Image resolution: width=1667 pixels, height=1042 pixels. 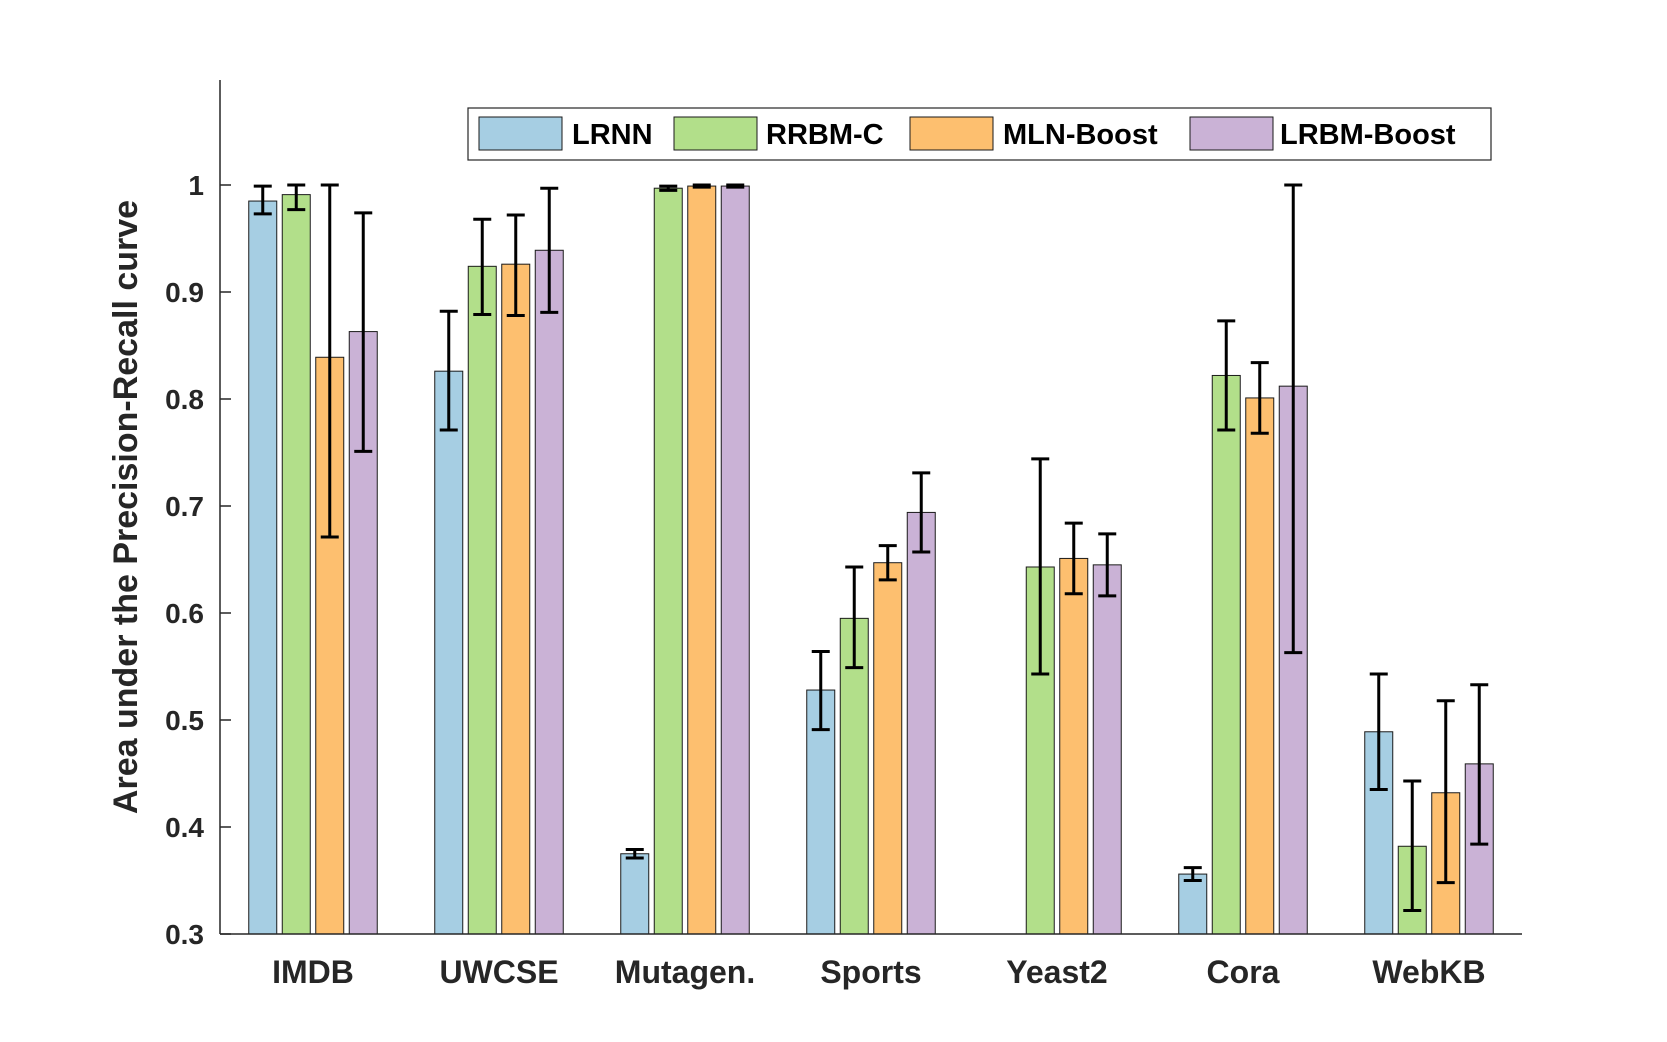 What do you see at coordinates (685, 972) in the screenshot?
I see `x-tick-label: Mutagen.` at bounding box center [685, 972].